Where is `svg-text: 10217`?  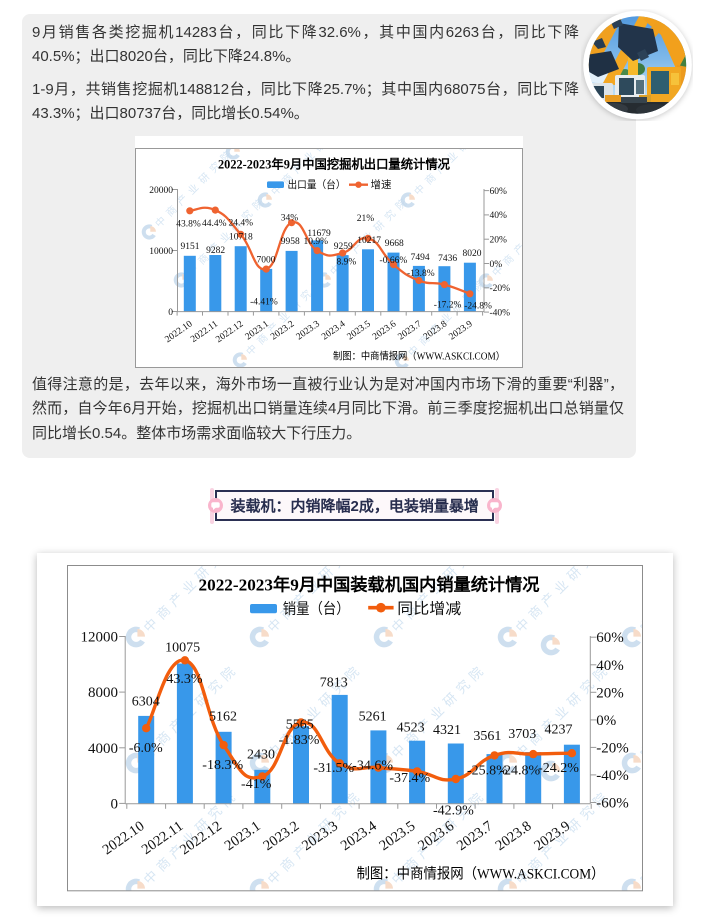
svg-text: 10217 is located at coordinates (369, 241).